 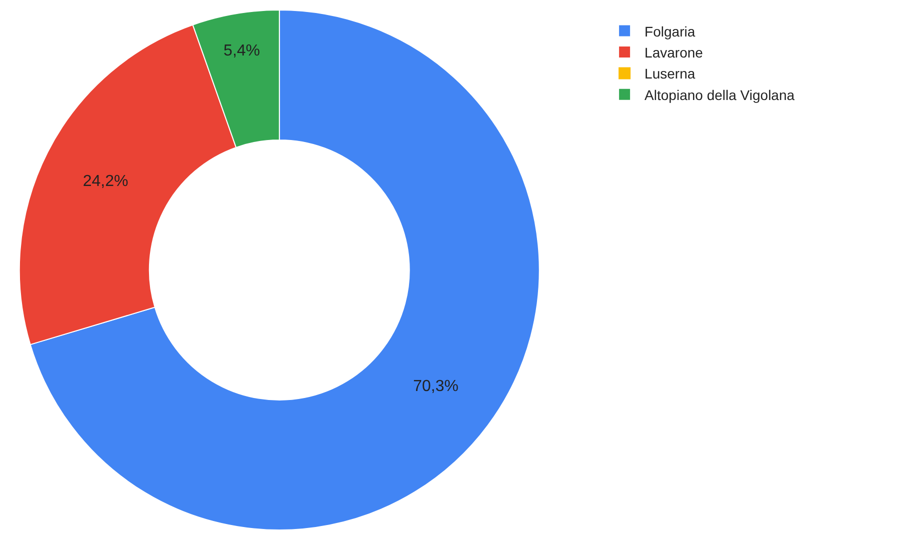 I want to click on data-label: 70,3%, so click(x=435, y=386).